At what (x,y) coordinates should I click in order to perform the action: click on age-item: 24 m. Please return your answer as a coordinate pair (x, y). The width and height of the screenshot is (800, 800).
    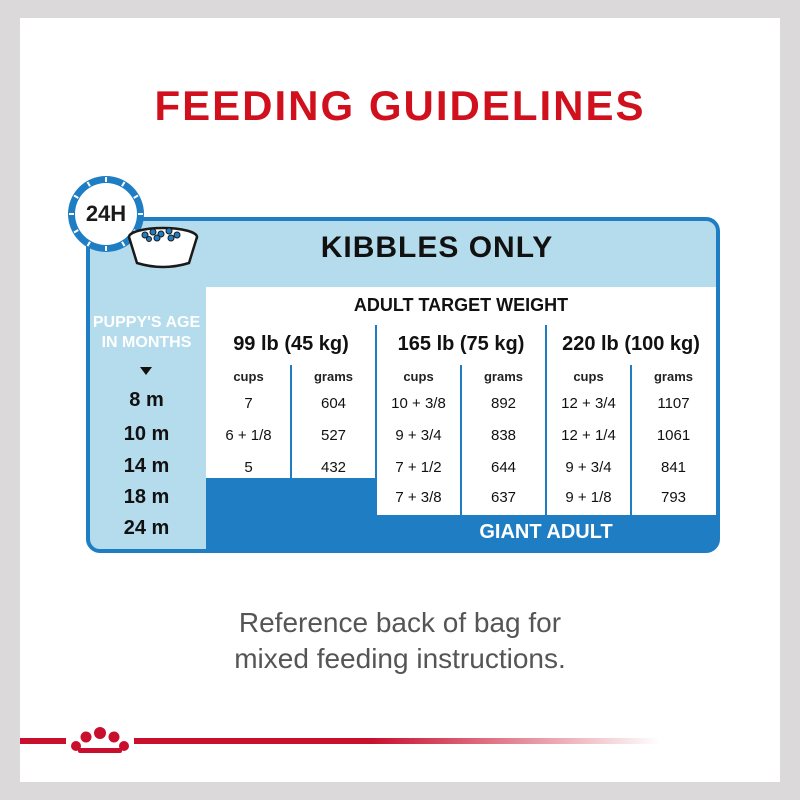
    Looking at the image, I should click on (146, 528).